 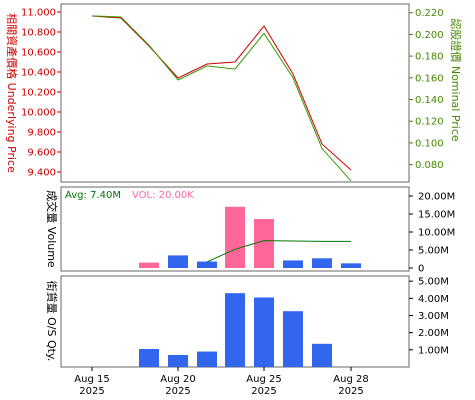 I want to click on os-tick-label: 1.00M, so click(x=433, y=350).